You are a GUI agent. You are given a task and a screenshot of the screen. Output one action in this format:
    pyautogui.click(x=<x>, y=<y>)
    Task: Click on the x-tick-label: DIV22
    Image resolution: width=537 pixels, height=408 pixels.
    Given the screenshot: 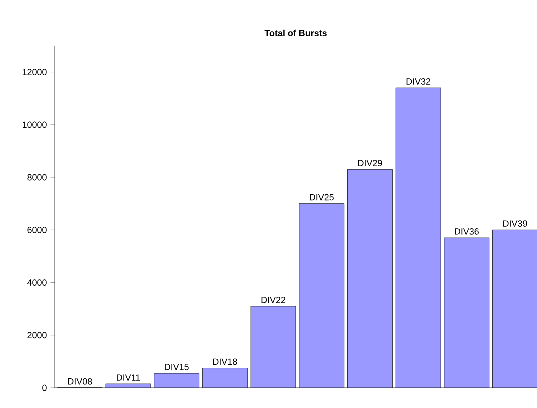 What is the action you would take?
    pyautogui.click(x=274, y=300)
    